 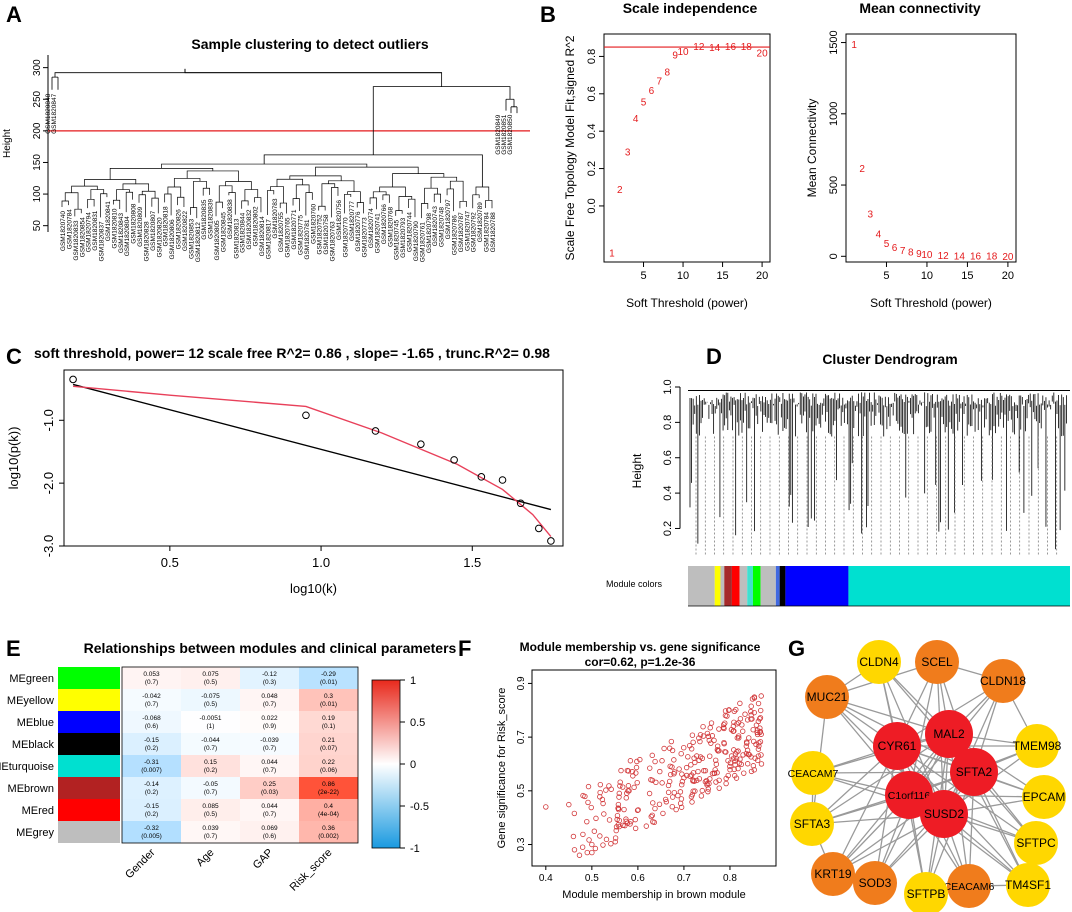 What do you see at coordinates (358, 231) in the screenshot?
I see `panel-a-leaf-label: GSM1820776` at bounding box center [358, 231].